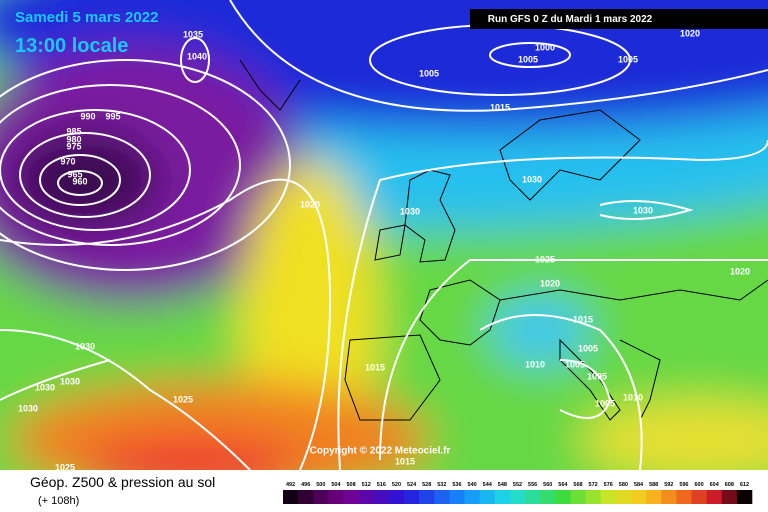  Describe the element at coordinates (320, 485) in the screenshot. I see `scale-label: 500` at that location.